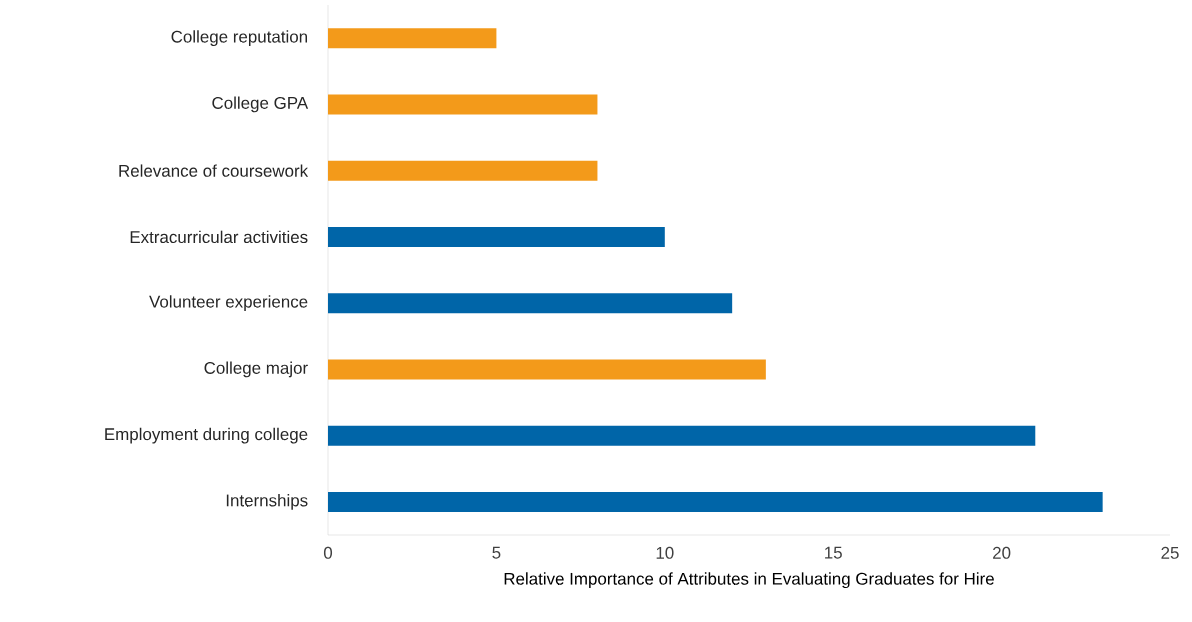 The height and width of the screenshot is (622, 1192). I want to click on y-tick-label: Relevance of coursework, so click(214, 170).